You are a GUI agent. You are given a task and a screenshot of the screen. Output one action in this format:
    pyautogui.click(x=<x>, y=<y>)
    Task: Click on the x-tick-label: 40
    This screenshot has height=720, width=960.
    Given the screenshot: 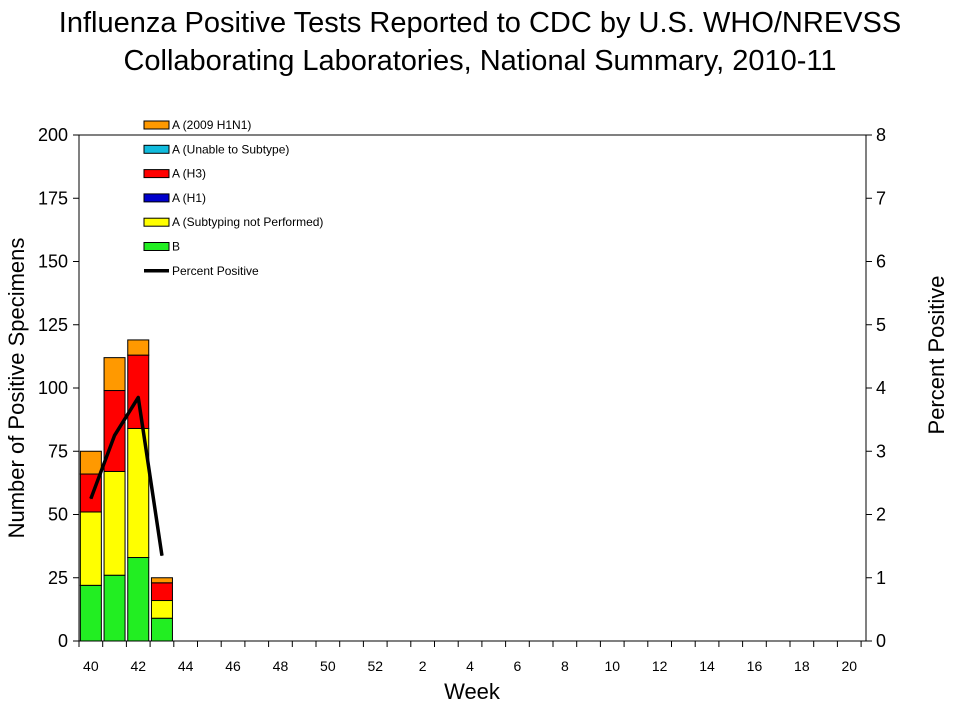 What is the action you would take?
    pyautogui.click(x=91, y=666)
    